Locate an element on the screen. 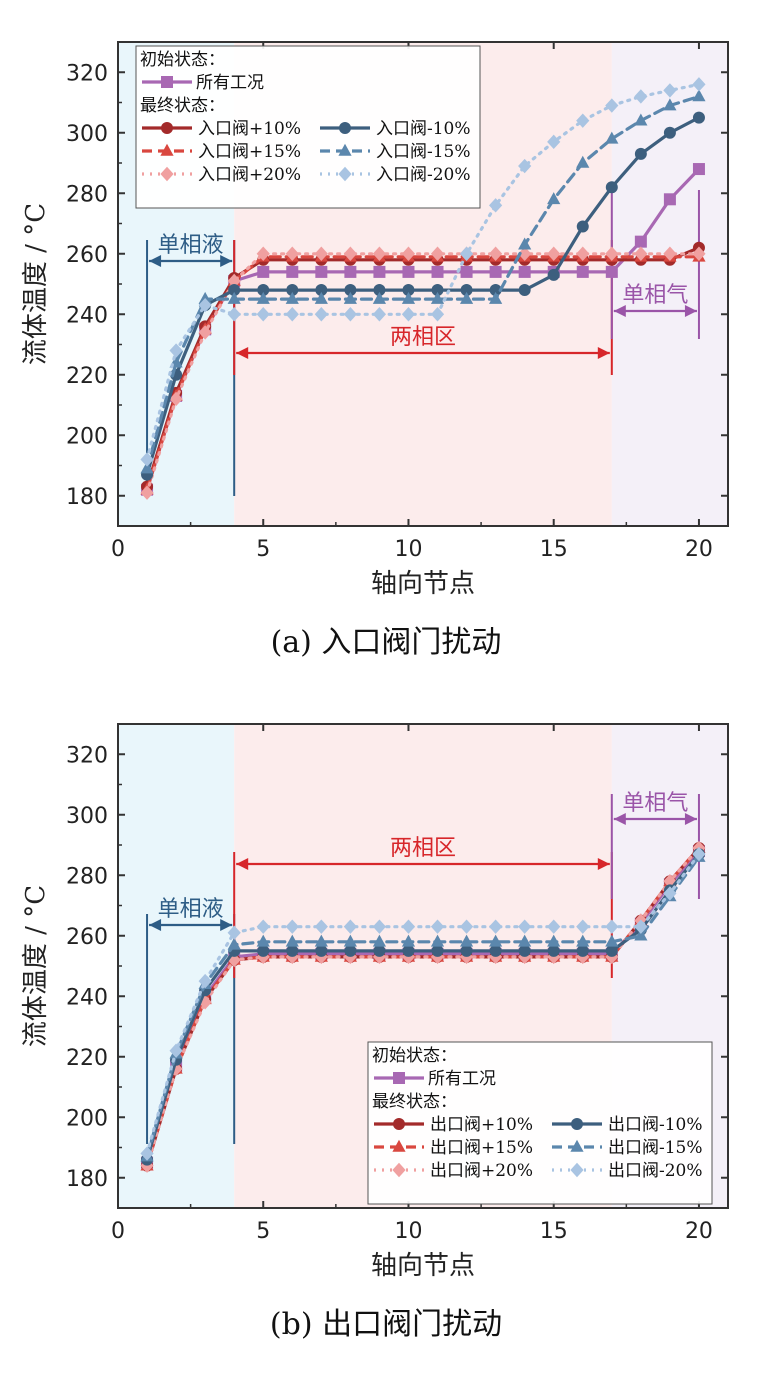 Image resolution: width=773 pixels, height=1386 pixels. x-axis-label: 轴向节点 is located at coordinates (423, 1266).